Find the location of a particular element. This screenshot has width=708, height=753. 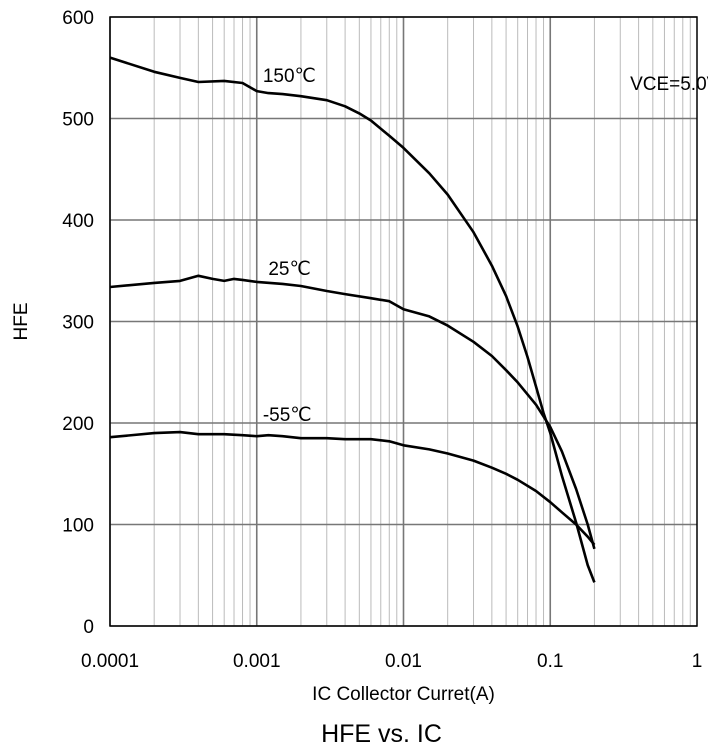

y-tick-label: 600 is located at coordinates (78, 18).